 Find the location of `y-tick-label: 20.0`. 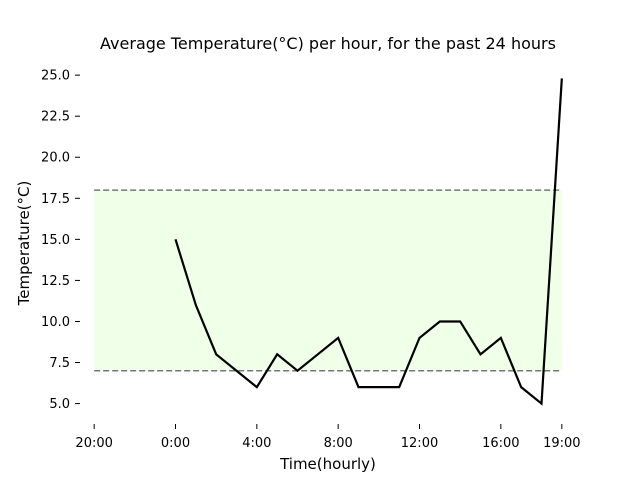

y-tick-label: 20.0 is located at coordinates (55, 158).